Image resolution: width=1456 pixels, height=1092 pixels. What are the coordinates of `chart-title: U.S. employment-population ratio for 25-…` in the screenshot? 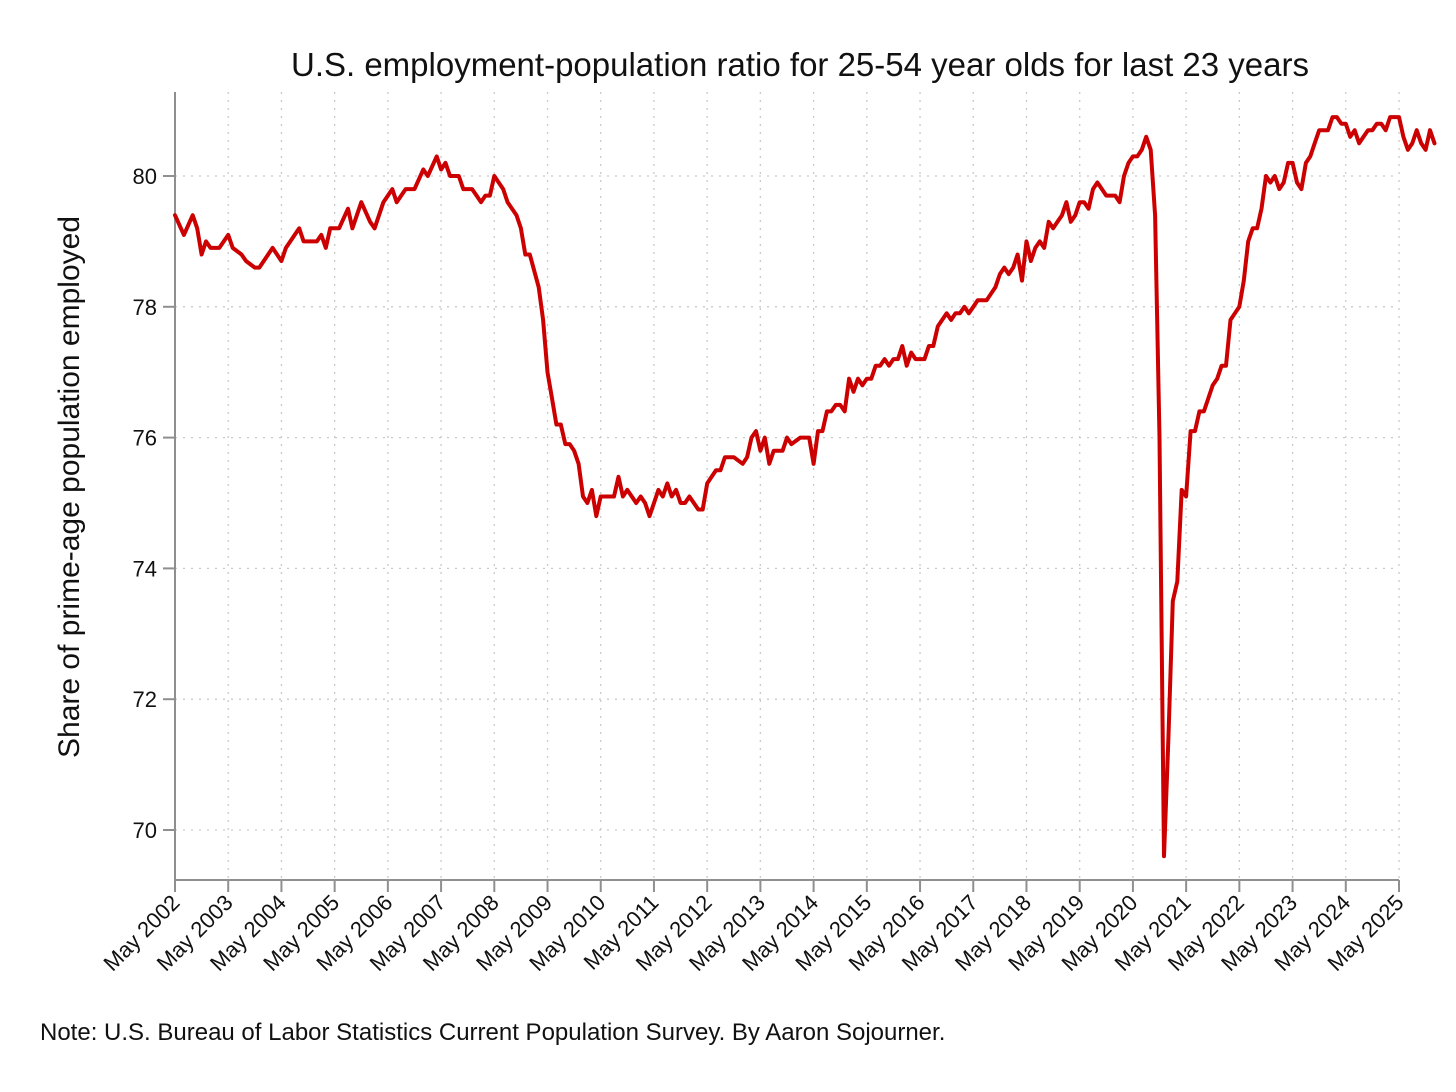 It's located at (800, 64).